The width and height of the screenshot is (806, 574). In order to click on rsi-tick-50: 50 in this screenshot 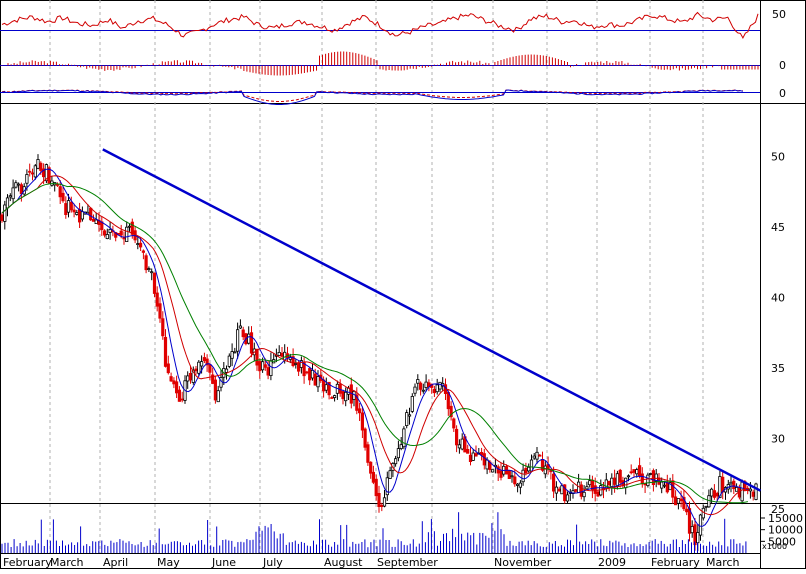, I will do `click(779, 14)`.